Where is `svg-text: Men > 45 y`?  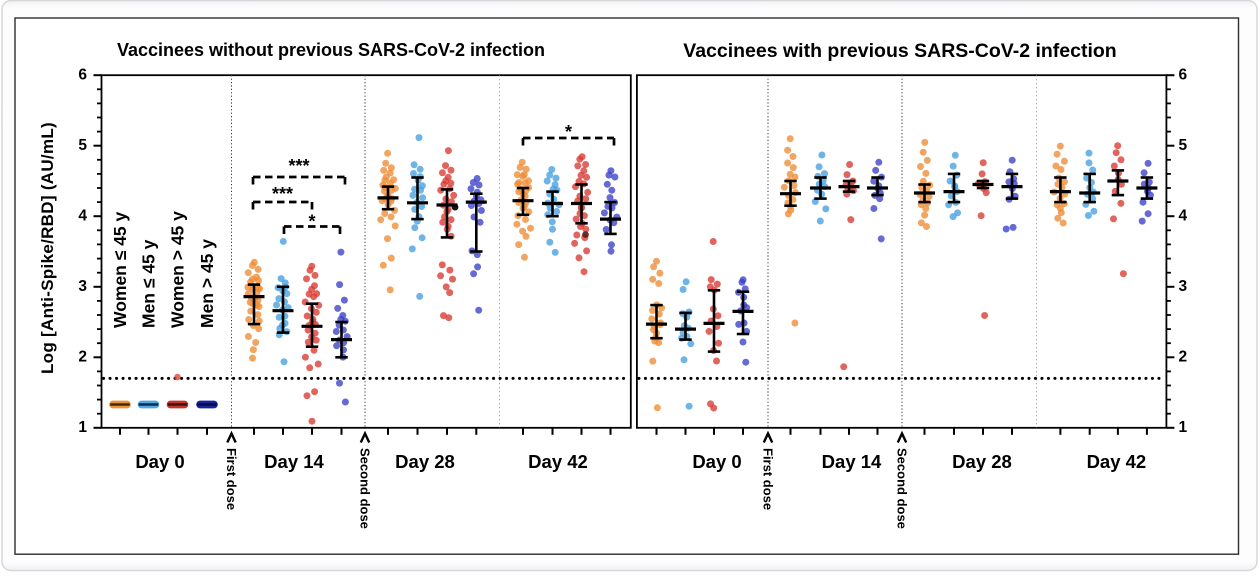
svg-text: Men > 45 y is located at coordinates (207, 283).